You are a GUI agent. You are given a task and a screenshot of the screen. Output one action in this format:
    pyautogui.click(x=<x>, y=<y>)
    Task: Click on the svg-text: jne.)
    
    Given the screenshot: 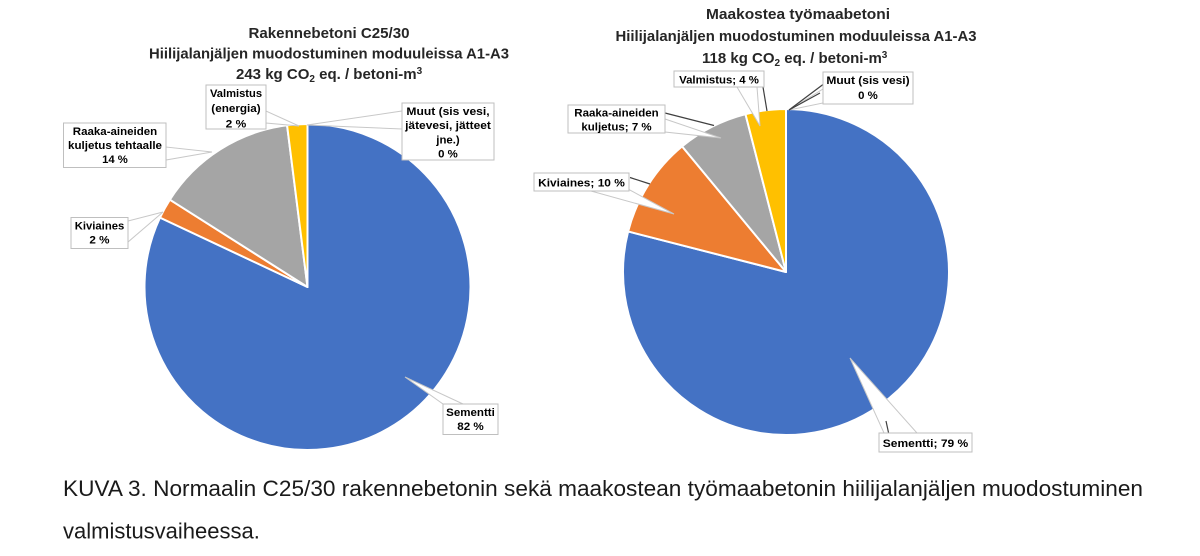 What is the action you would take?
    pyautogui.click(x=447, y=140)
    